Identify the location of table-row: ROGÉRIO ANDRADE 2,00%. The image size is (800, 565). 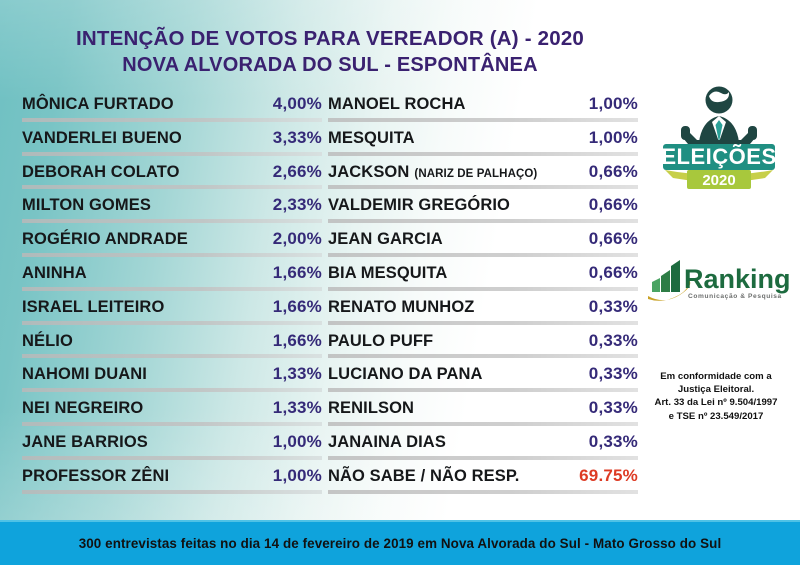
(172, 244).